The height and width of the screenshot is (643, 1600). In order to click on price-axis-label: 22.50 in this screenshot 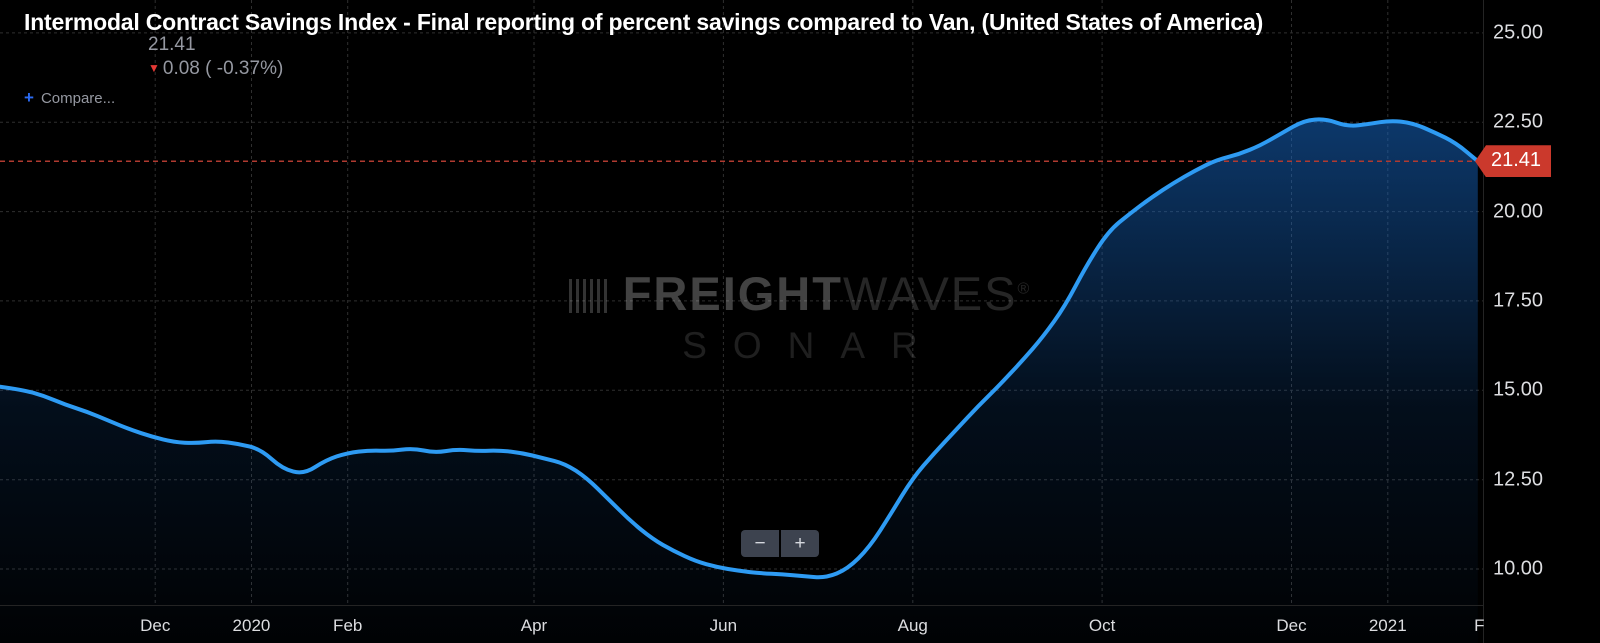, I will do `click(1518, 121)`.